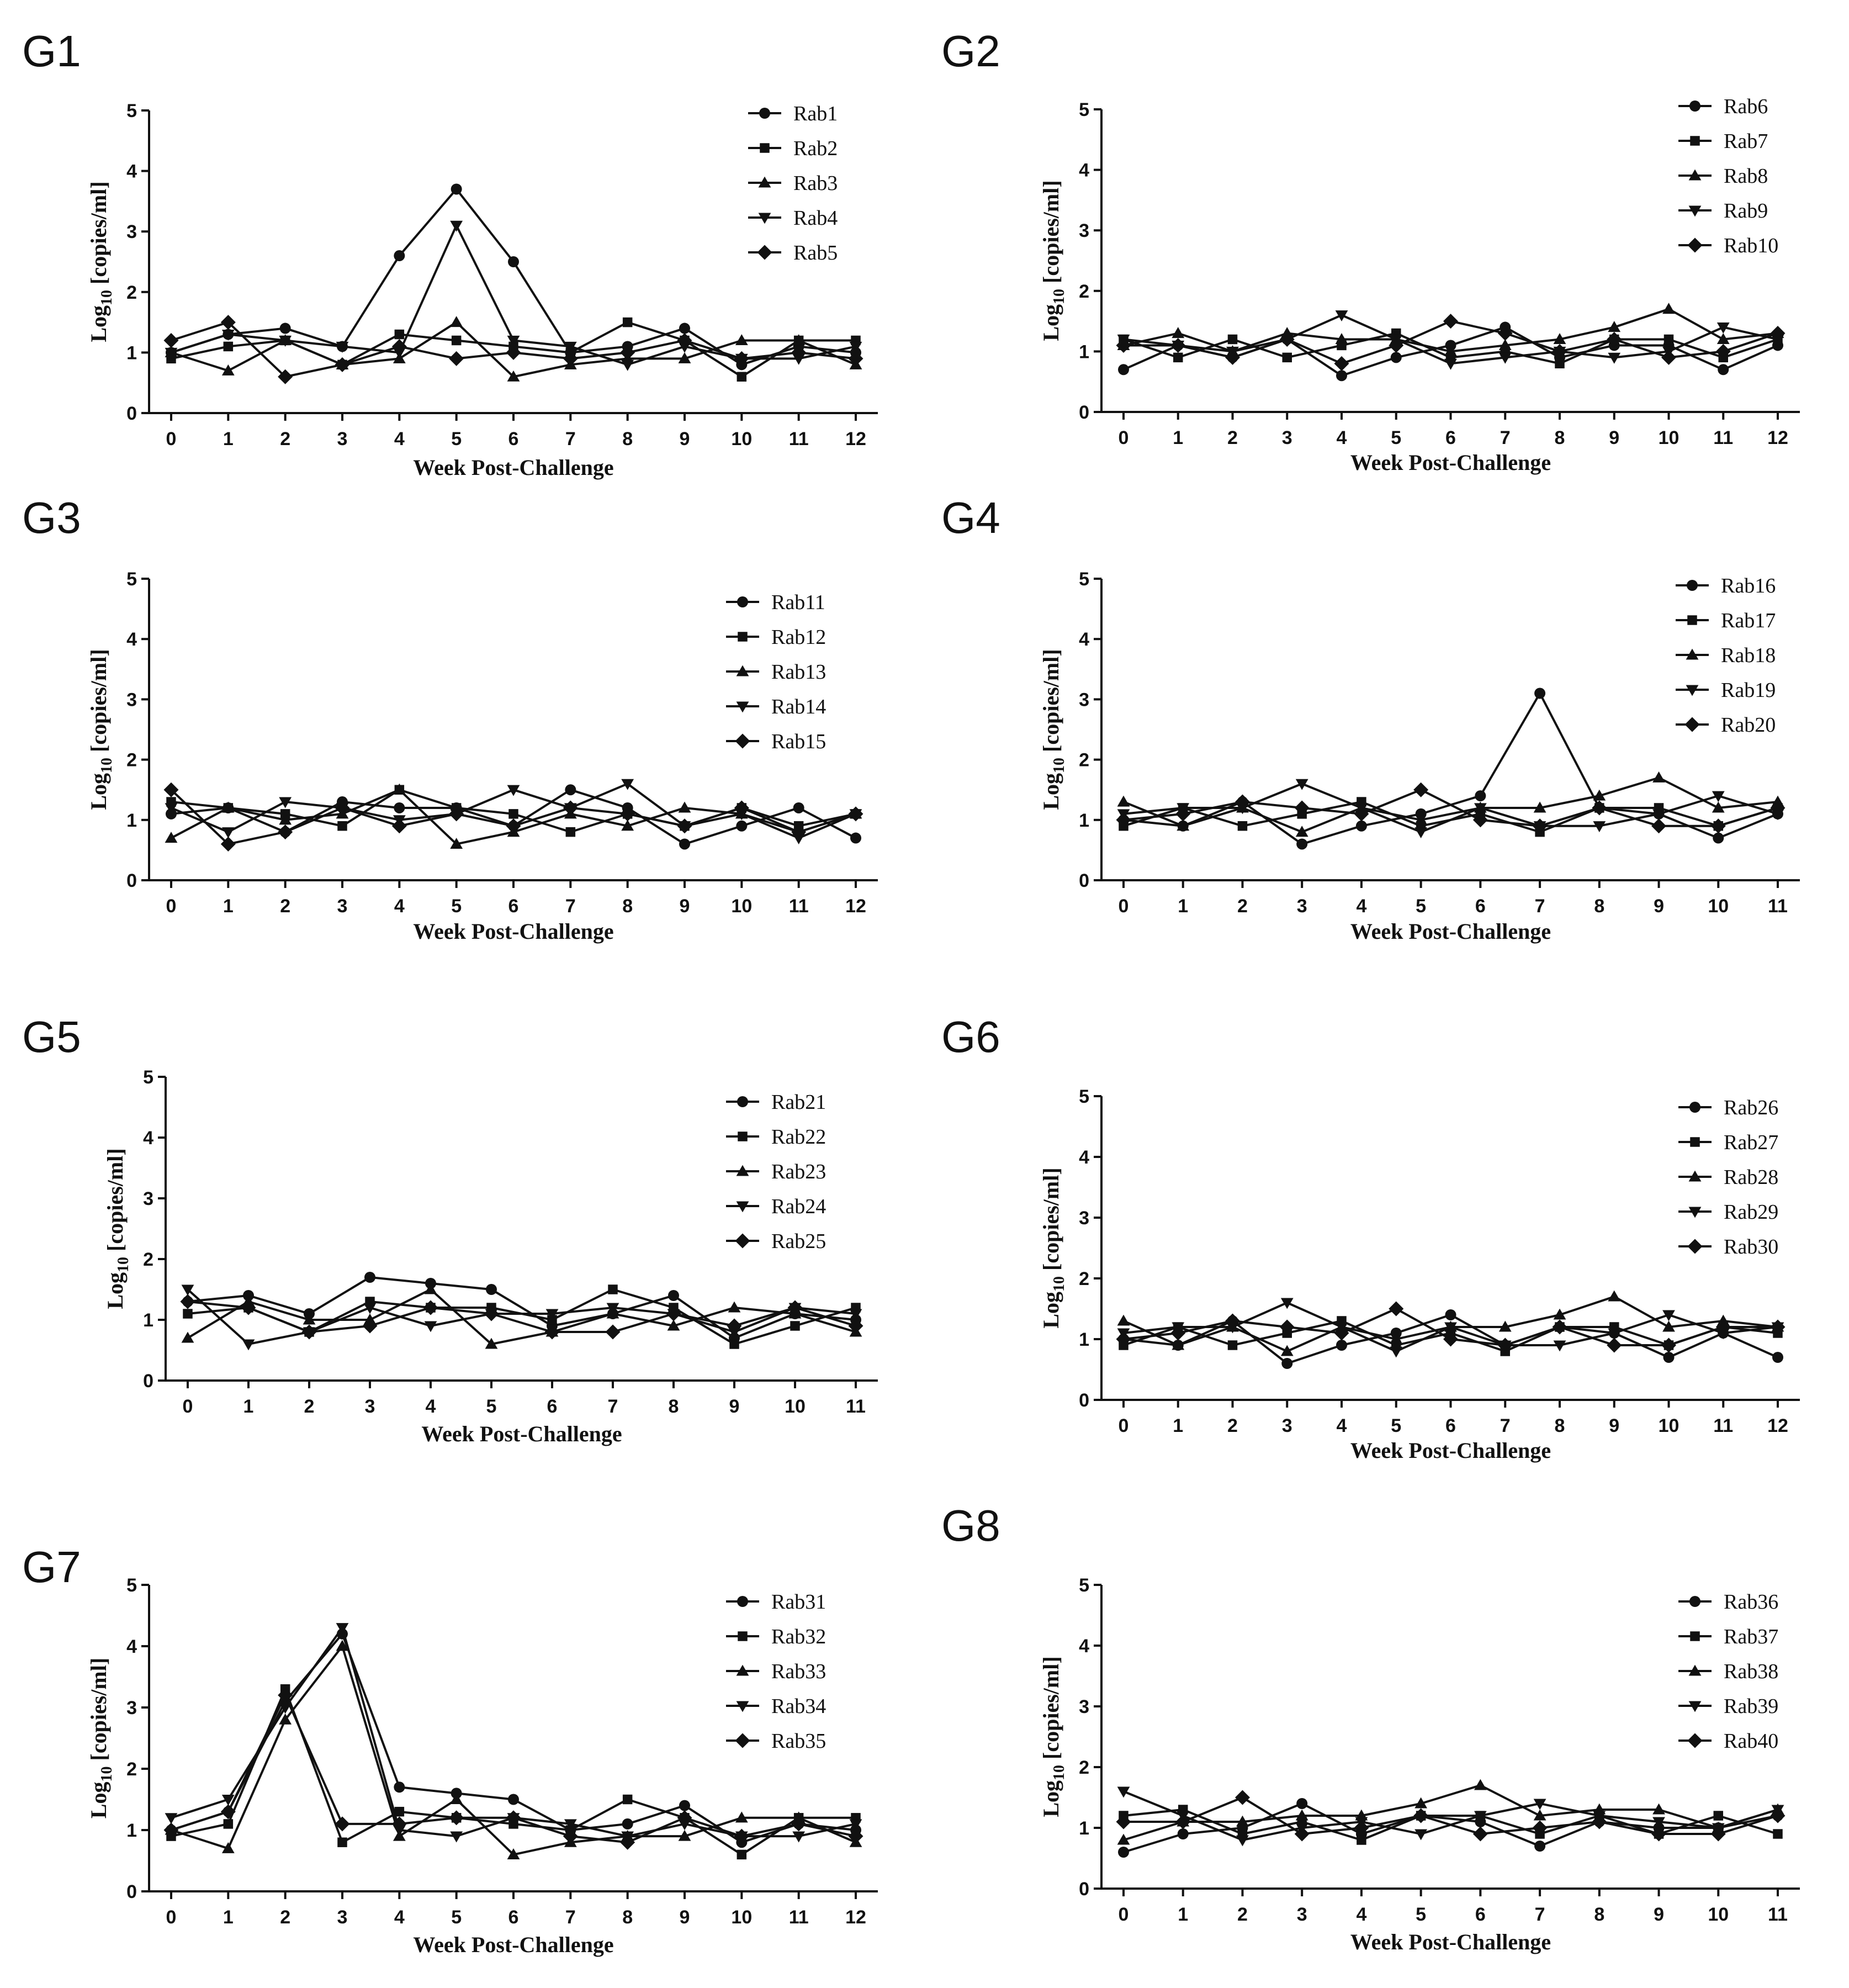 The image size is (1849, 1988). What do you see at coordinates (1054, 1247) in the screenshot?
I see `y-axis-title: Log10 [copies/ml]` at bounding box center [1054, 1247].